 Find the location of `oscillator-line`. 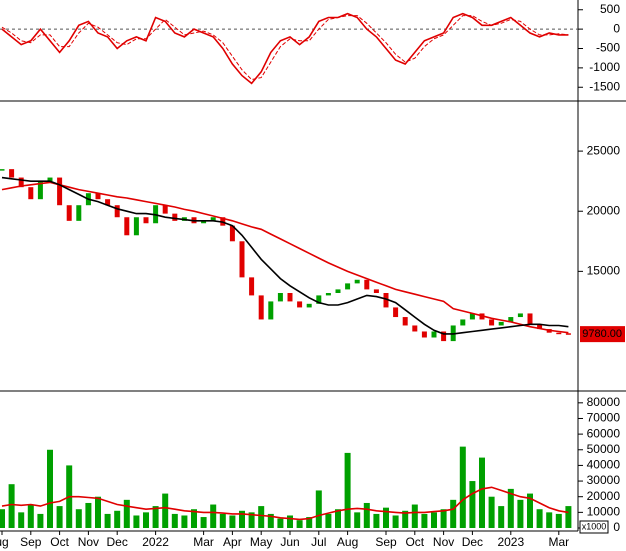

oscillator-line is located at coordinates (285, 48).